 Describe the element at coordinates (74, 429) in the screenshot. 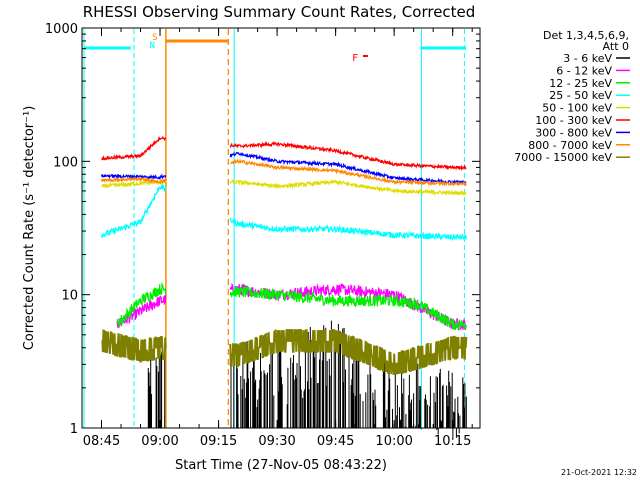

I see `y-tick-label: 1` at that location.